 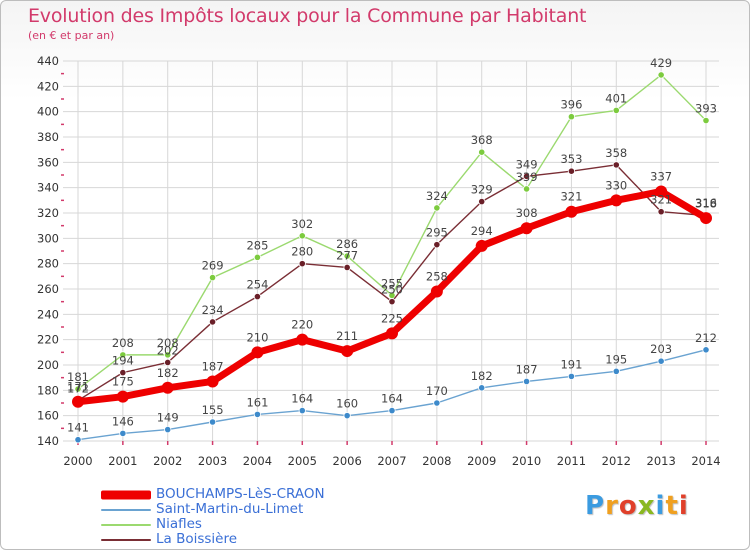 What do you see at coordinates (213, 366) in the screenshot?
I see `data-label: 187` at bounding box center [213, 366].